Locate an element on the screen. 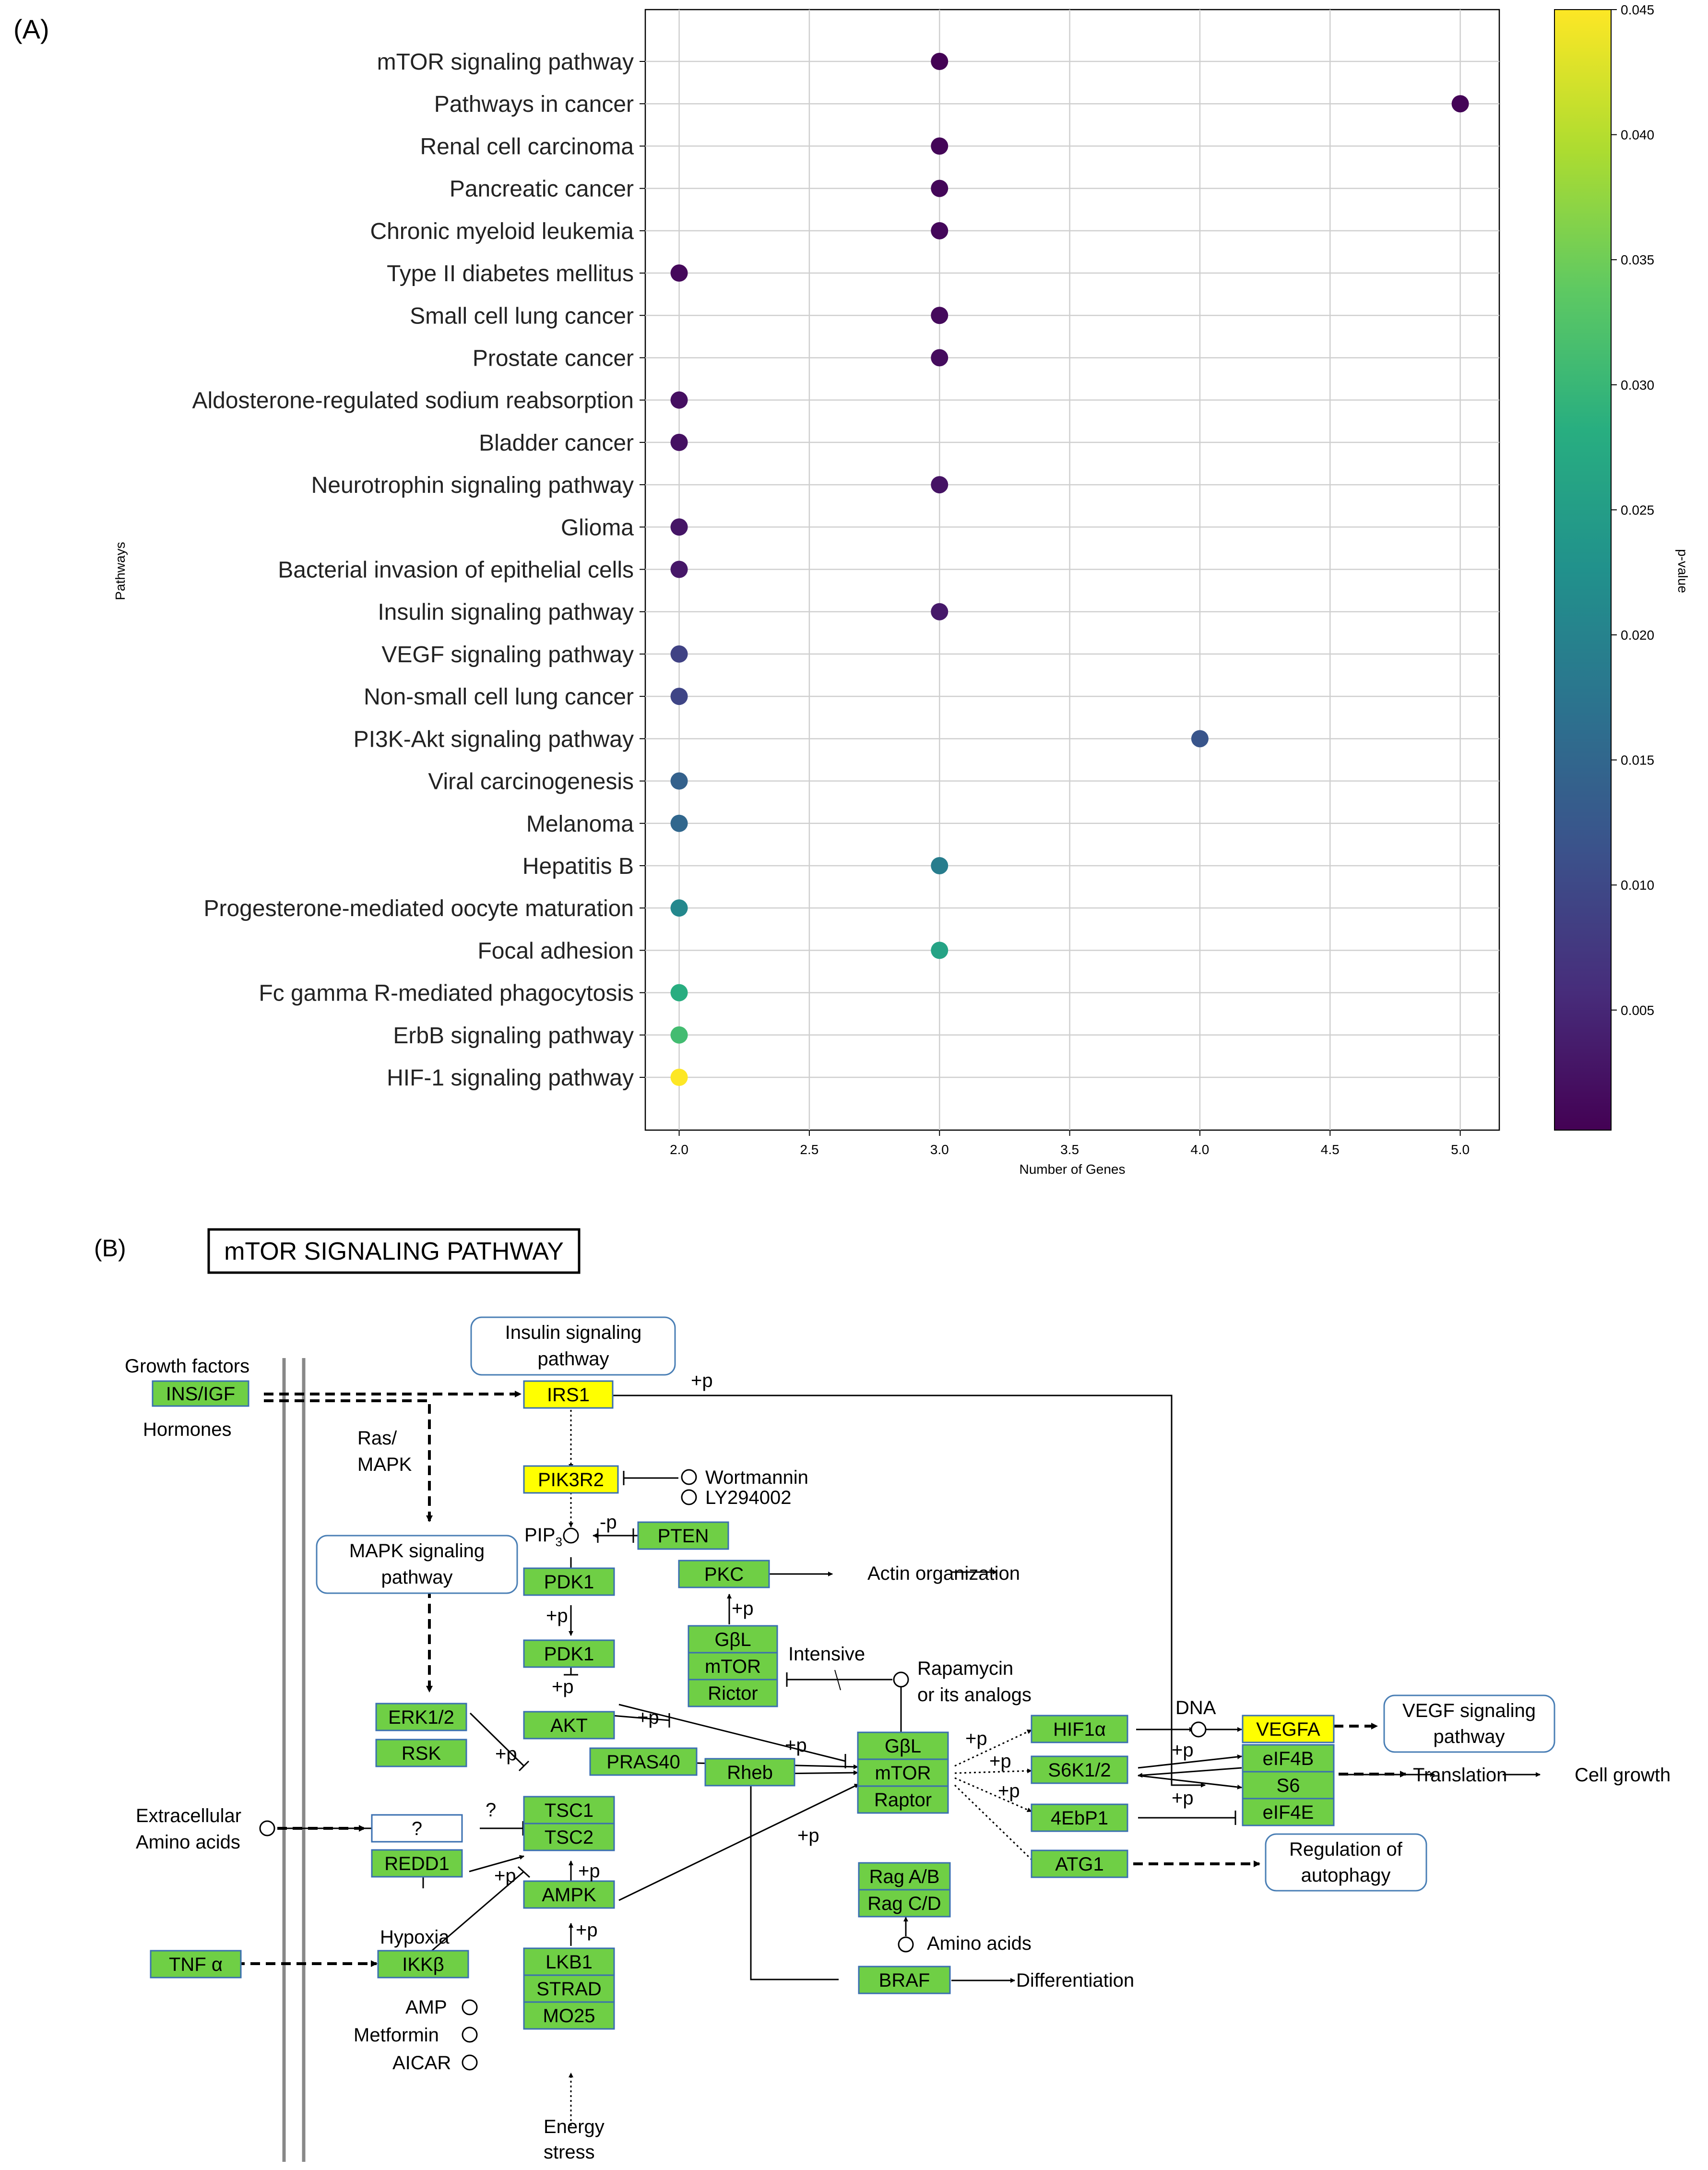 The width and height of the screenshot is (1708, 2170). gene-node-gbl-2: GβL is located at coordinates (903, 1745).